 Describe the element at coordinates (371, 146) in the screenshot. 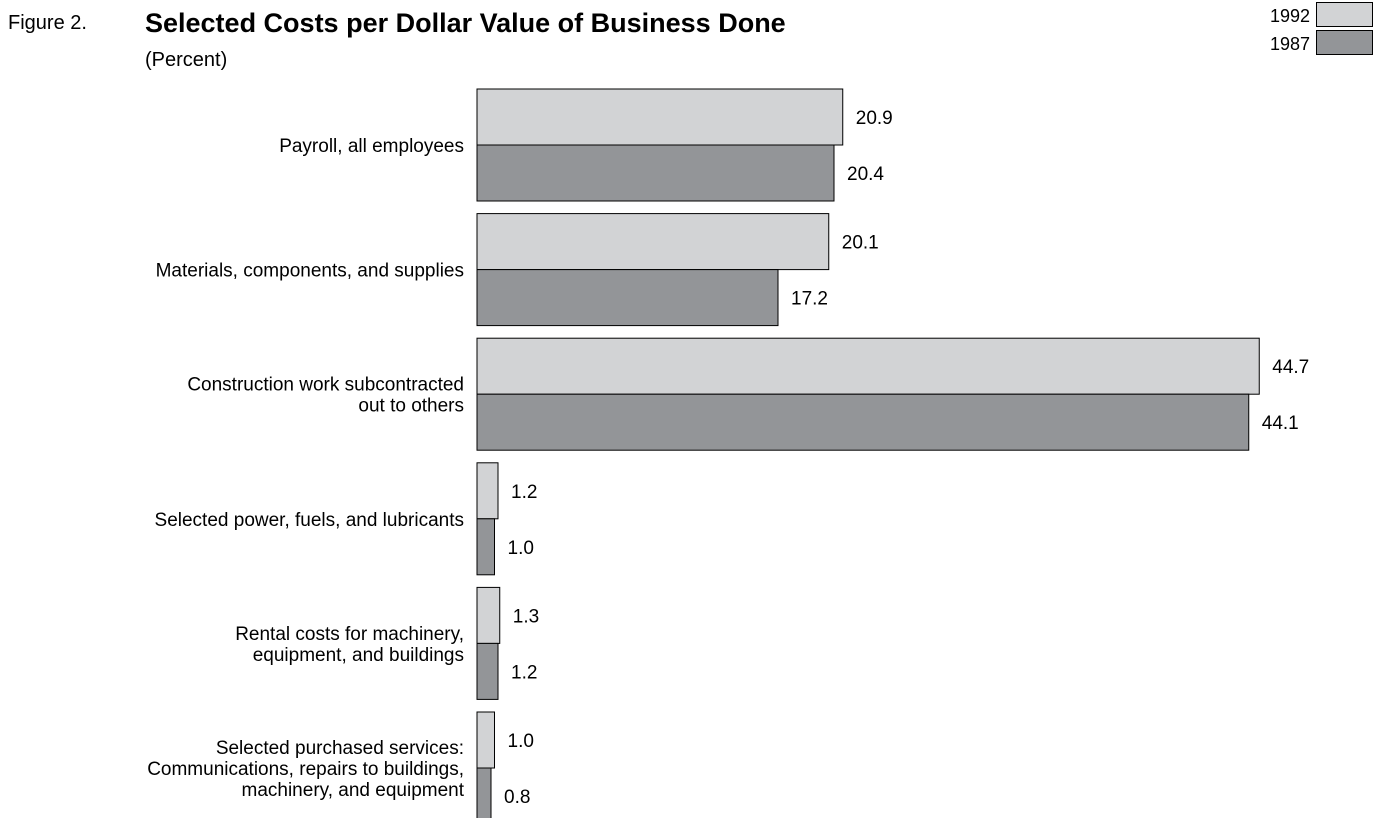

I see `category-label-0-line-0: Payroll, all employees` at that location.